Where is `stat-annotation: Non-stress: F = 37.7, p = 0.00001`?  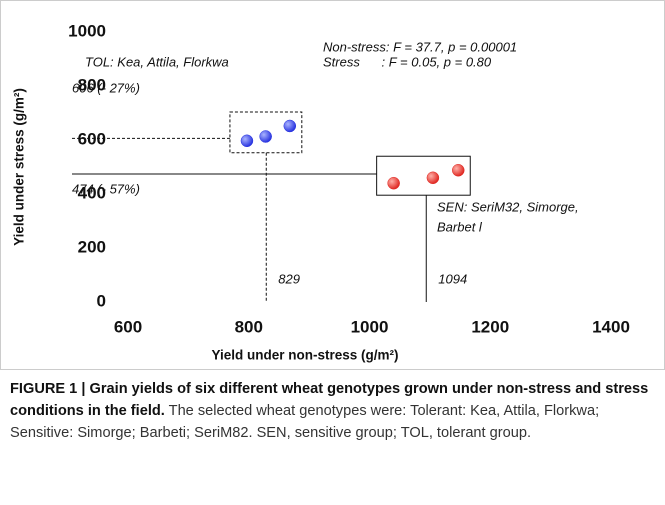
stat-annotation: Non-stress: F = 37.7, p = 0.00001 is located at coordinates (420, 46).